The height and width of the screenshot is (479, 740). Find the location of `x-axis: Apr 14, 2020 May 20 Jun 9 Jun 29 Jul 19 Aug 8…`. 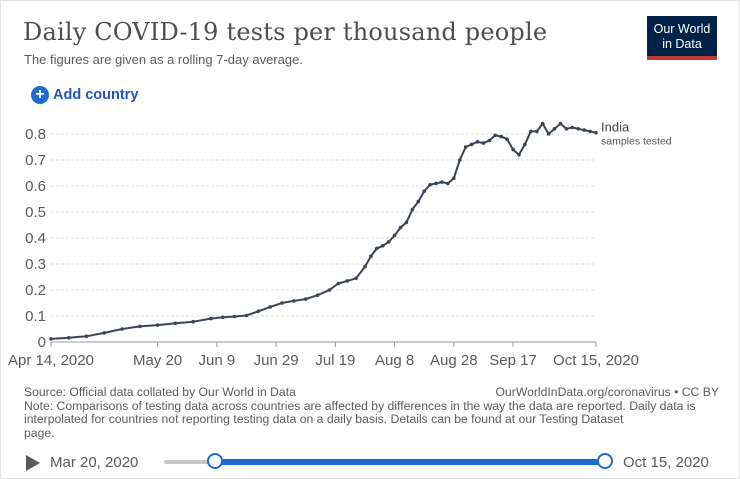

x-axis: Apr 14, 2020 May 20 Jun 9 Jun 29 Jul 19 Aug 8… is located at coordinates (323, 355).